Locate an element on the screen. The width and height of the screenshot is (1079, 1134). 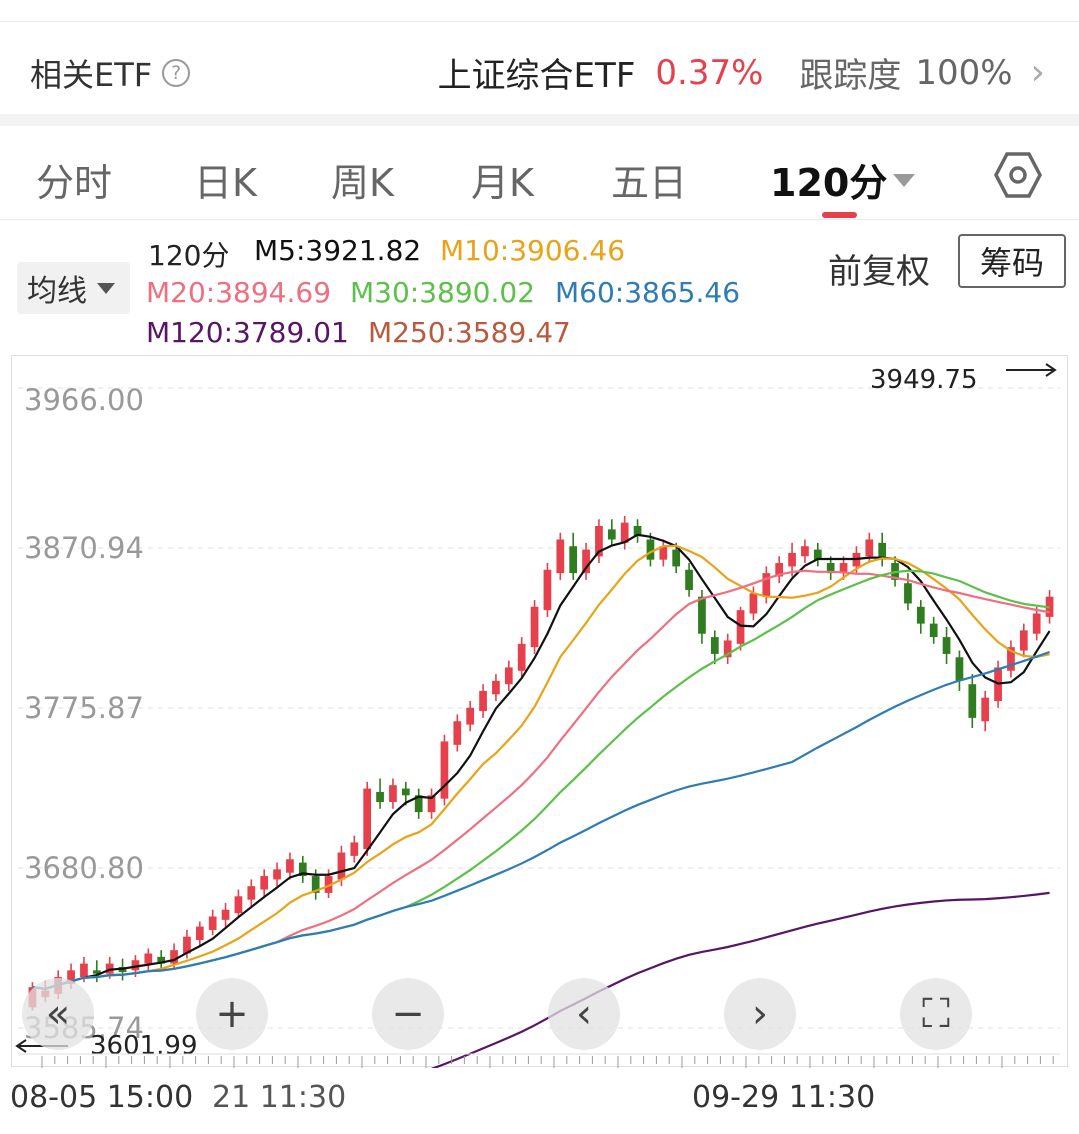
y-tick-label: 3966.00 is located at coordinates (84, 400).